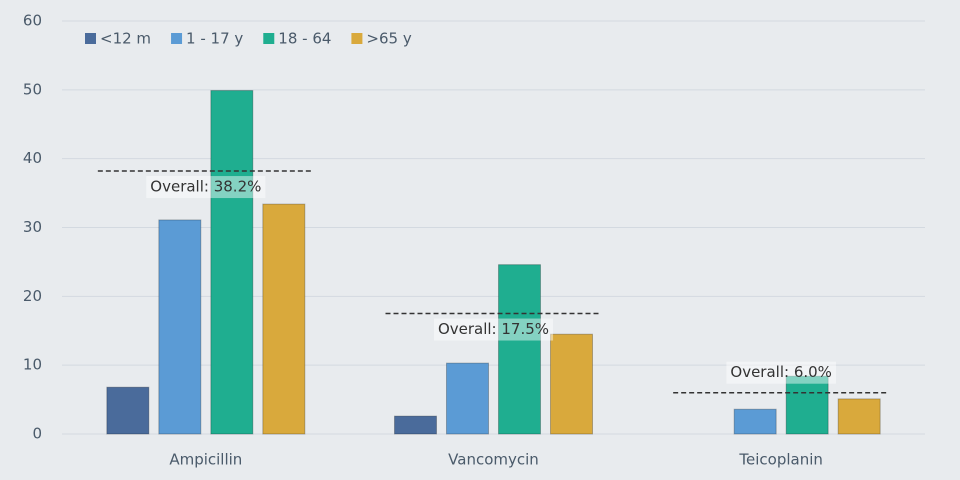  What do you see at coordinates (32, 365) in the screenshot?
I see `y-tick-label: 10` at bounding box center [32, 365].